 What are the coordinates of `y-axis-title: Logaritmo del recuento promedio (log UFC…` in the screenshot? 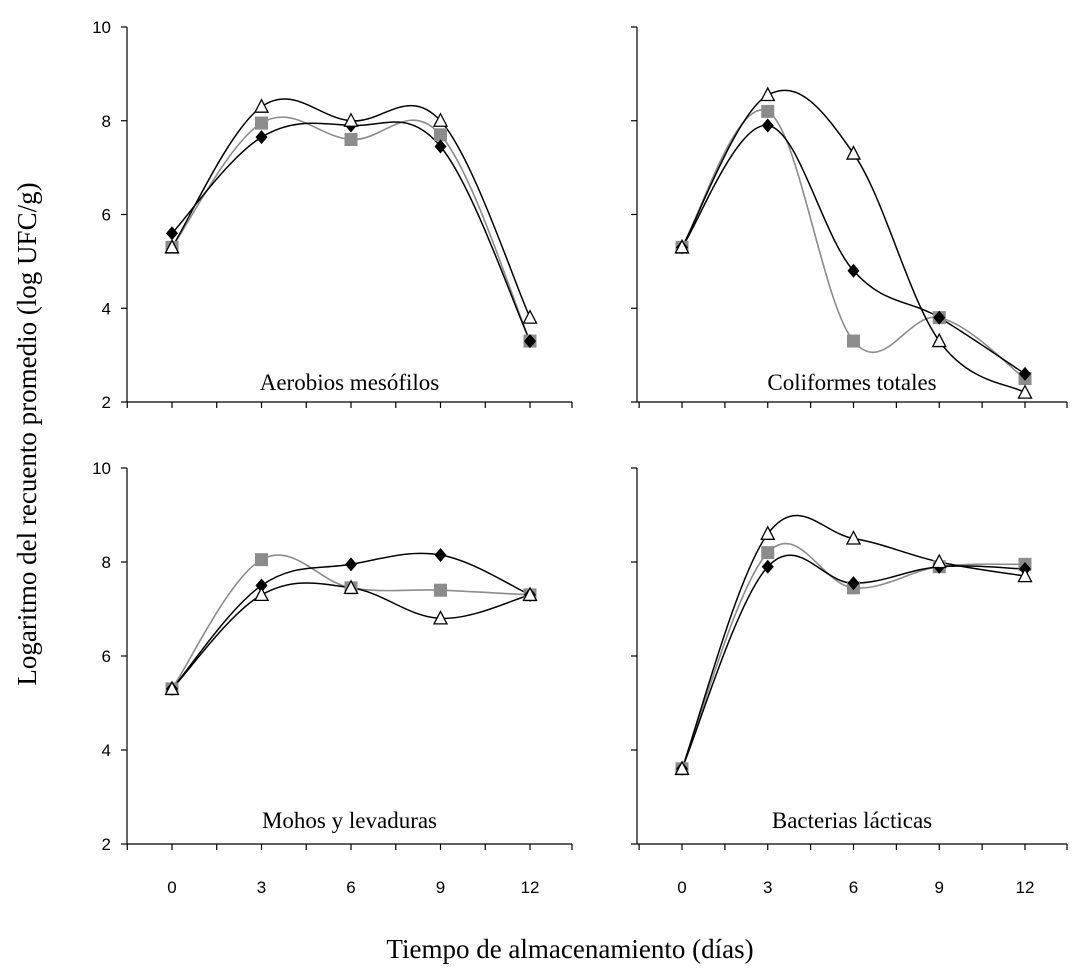 It's located at (27, 433).